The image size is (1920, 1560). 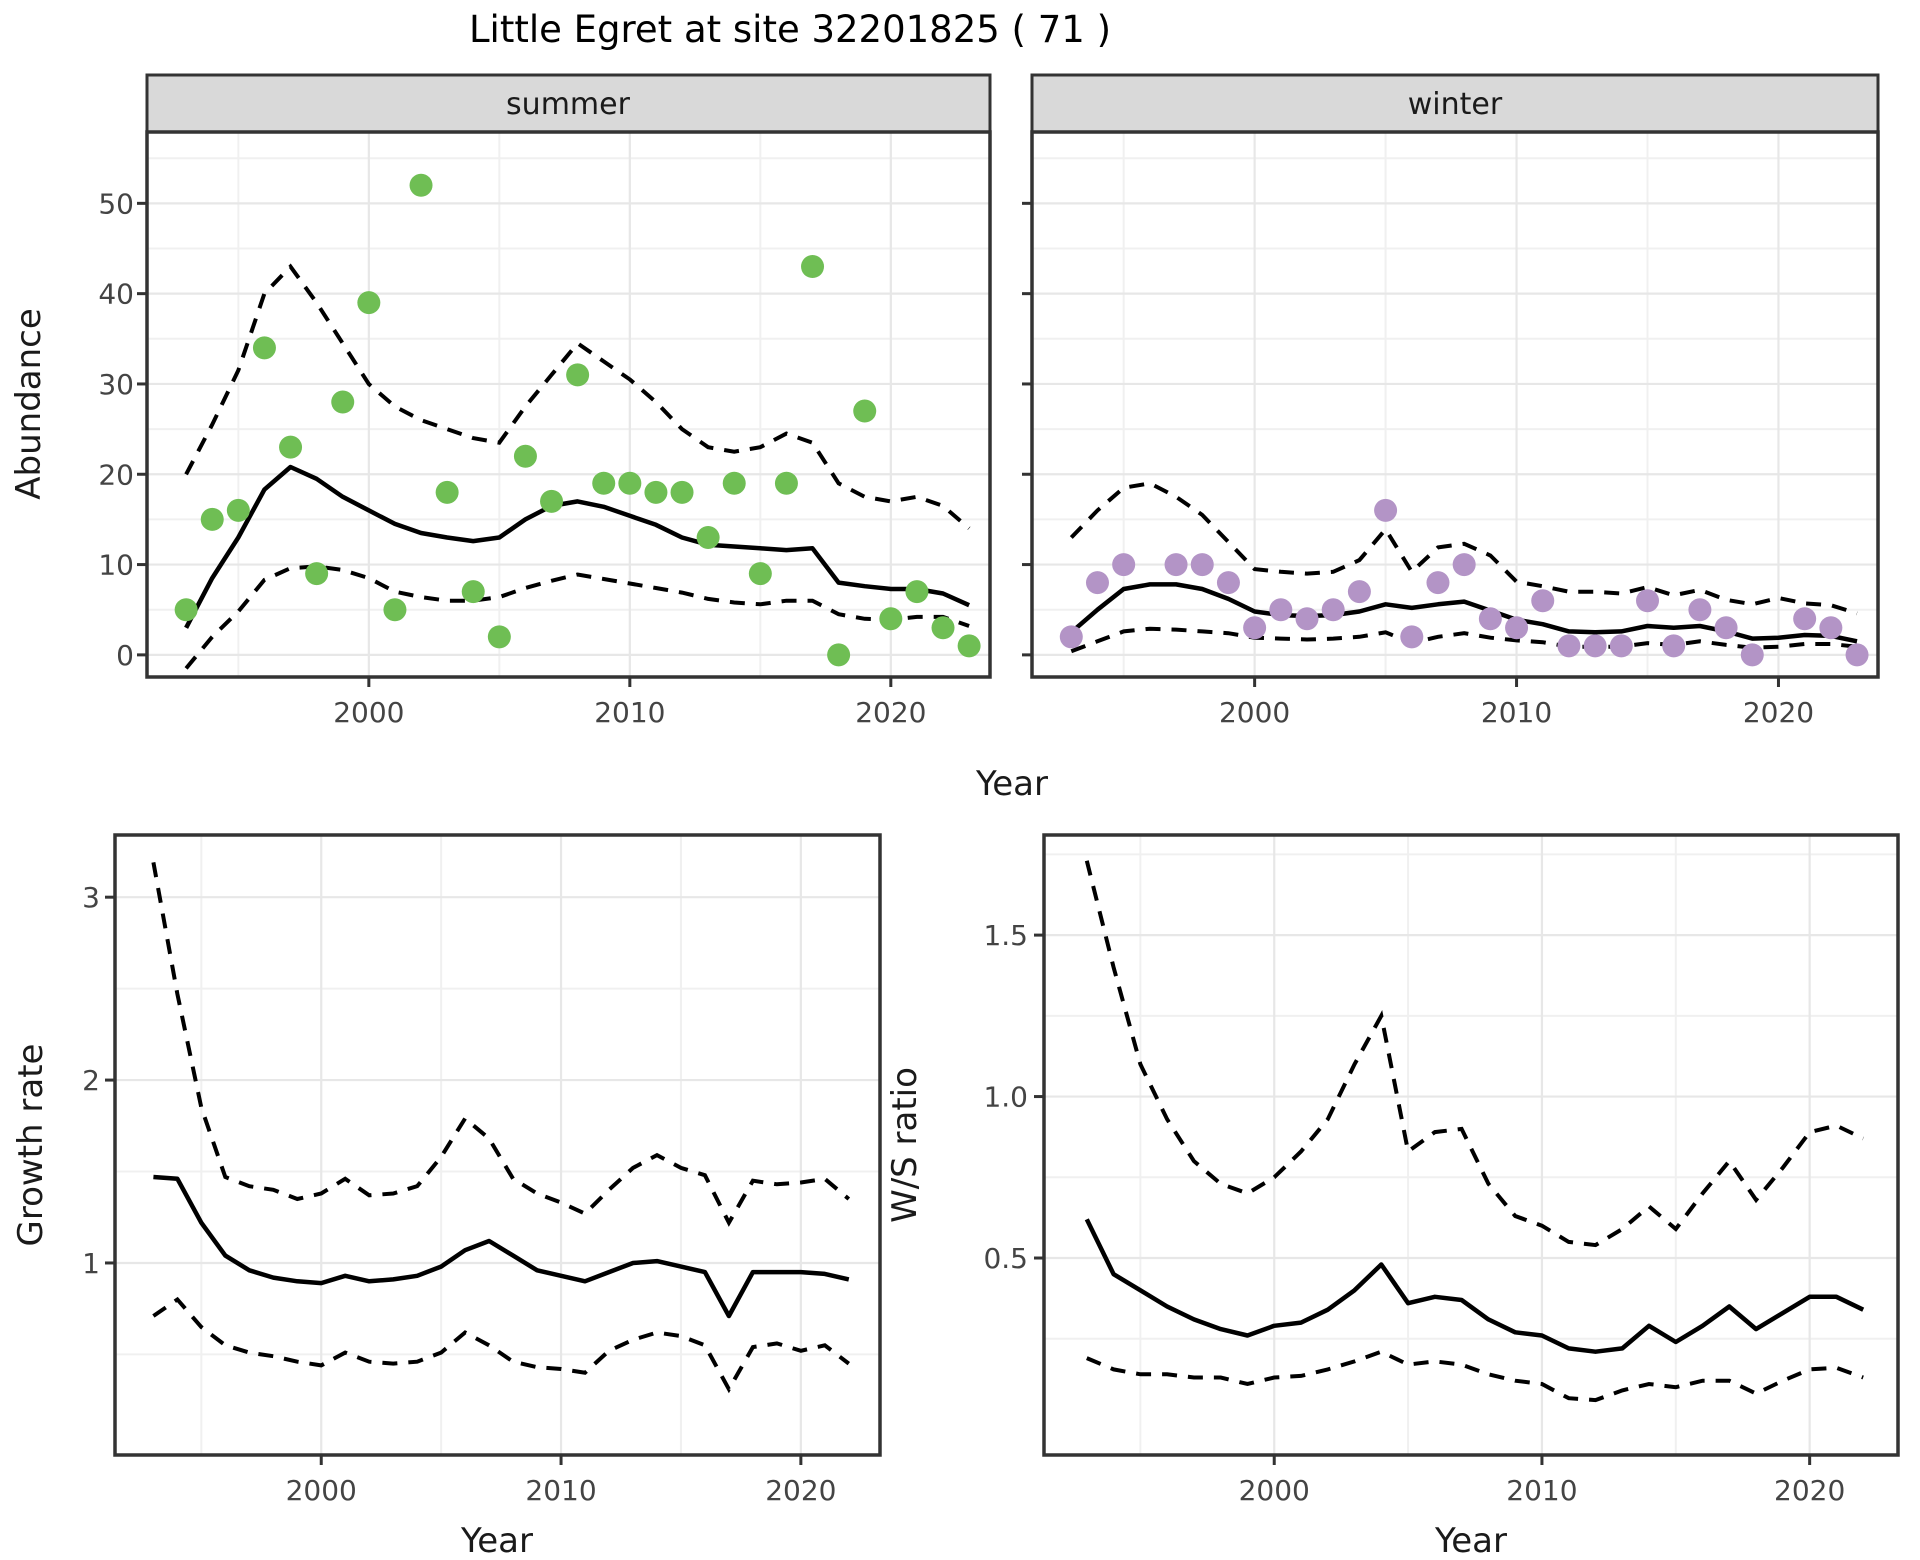 What do you see at coordinates (1005, 1097) in the screenshot?
I see `y-tick-label: 1.0` at bounding box center [1005, 1097].